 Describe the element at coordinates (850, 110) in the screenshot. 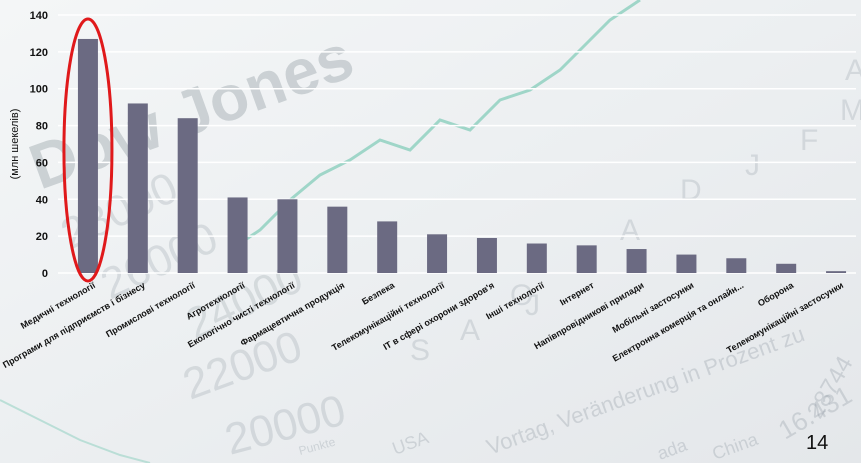

I see `background-month-letter: M` at that location.